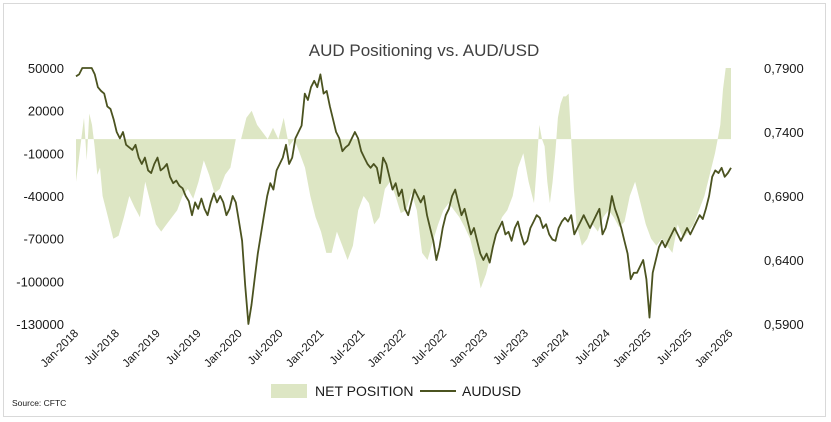 This screenshot has width=831, height=422. Describe the element at coordinates (491, 391) in the screenshot. I see `legend-label-audusd: AUDUSD` at that location.